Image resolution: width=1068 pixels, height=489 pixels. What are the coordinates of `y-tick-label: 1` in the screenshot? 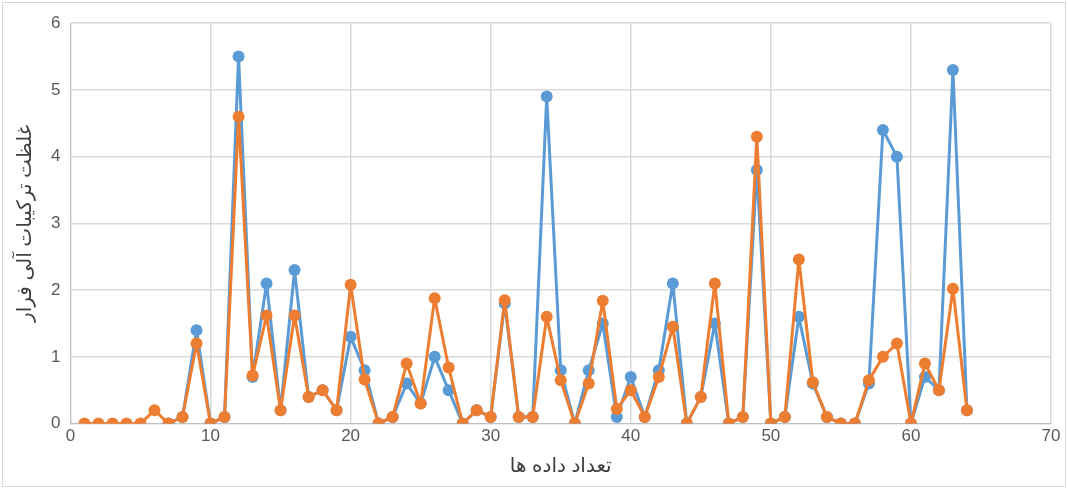 It's located at (55, 356).